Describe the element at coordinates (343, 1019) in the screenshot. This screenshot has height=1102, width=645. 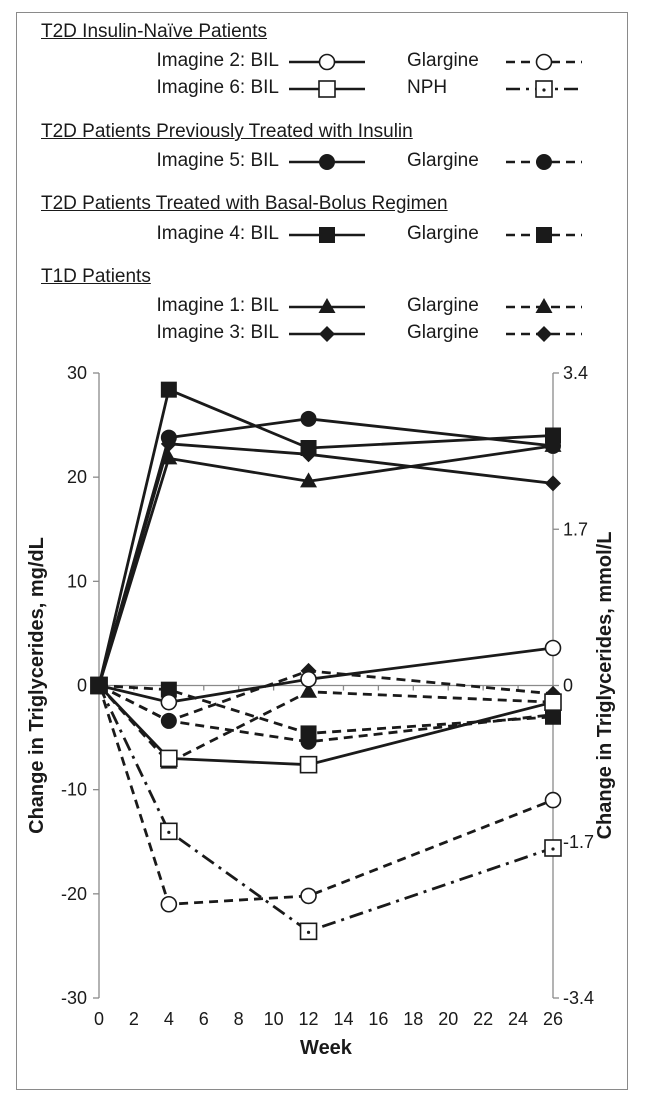
I see `x-tick-label: 14` at that location.